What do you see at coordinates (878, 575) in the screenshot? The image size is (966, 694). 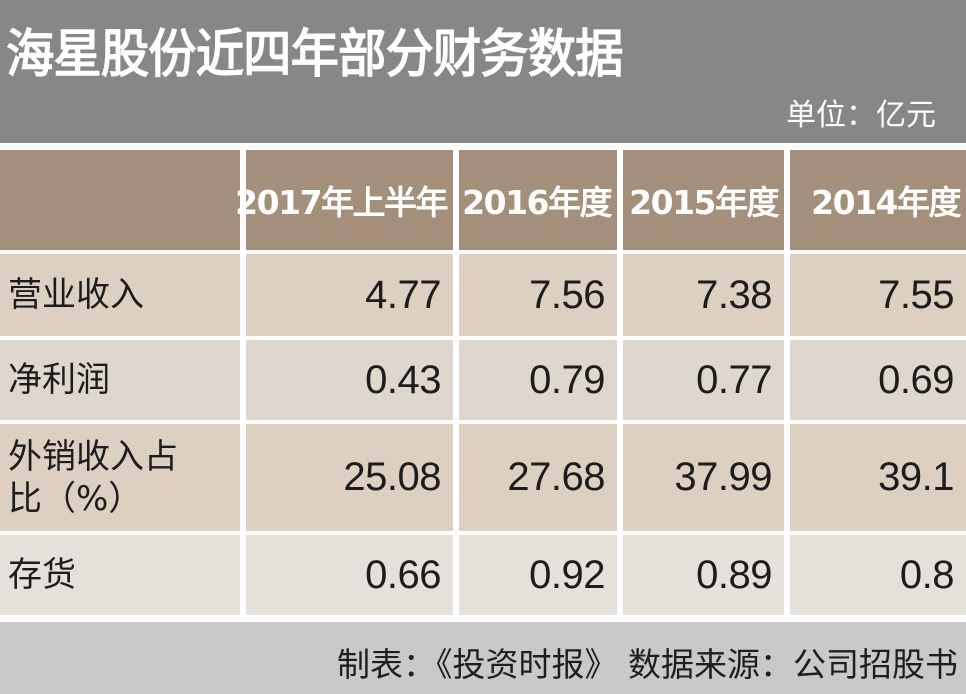 I see `value-cell: 0.8` at bounding box center [878, 575].